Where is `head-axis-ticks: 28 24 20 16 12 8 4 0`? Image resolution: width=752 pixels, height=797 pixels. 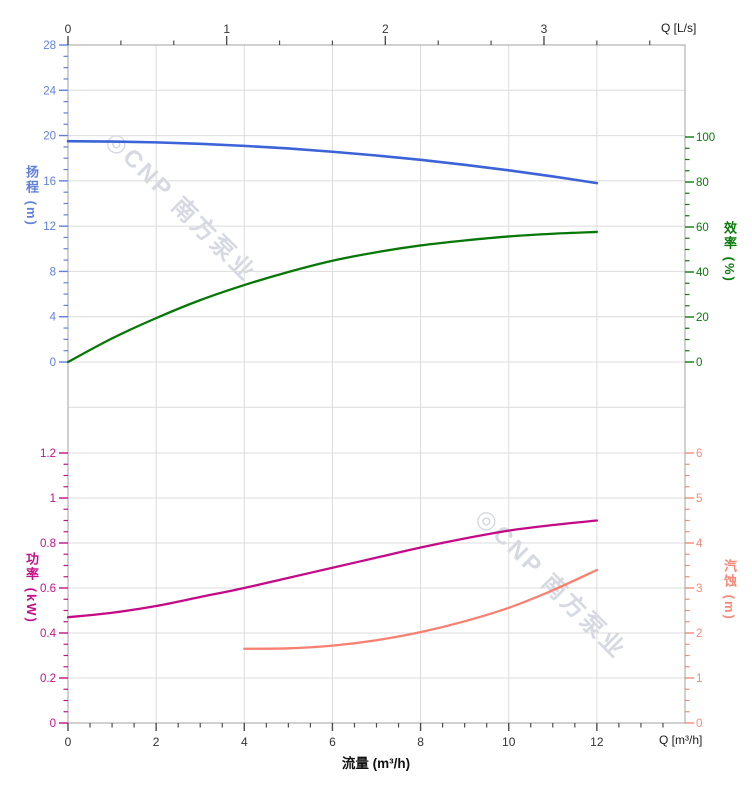 head-axis-ticks: 28 24 20 16 12 8 4 0 is located at coordinates (55, 204).